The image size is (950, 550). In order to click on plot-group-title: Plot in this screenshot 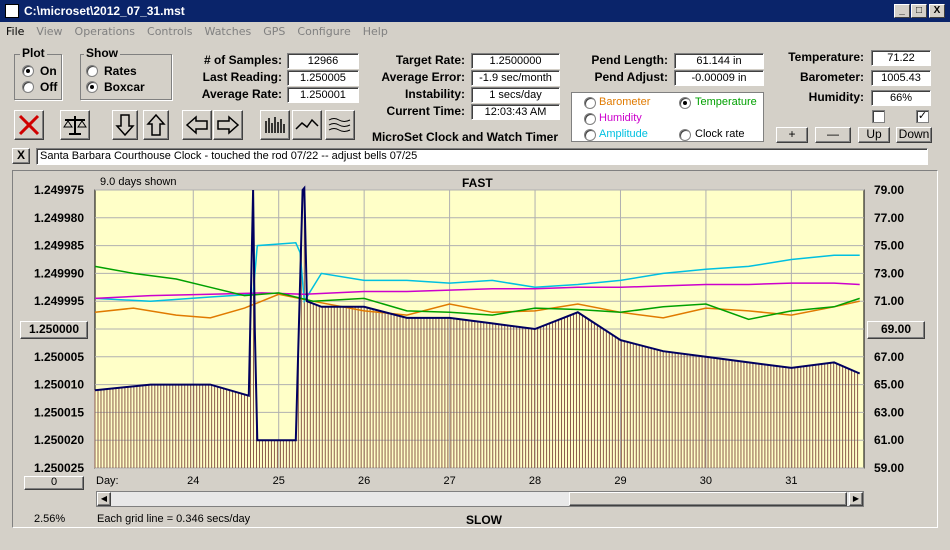, I will do `click(33, 53)`.